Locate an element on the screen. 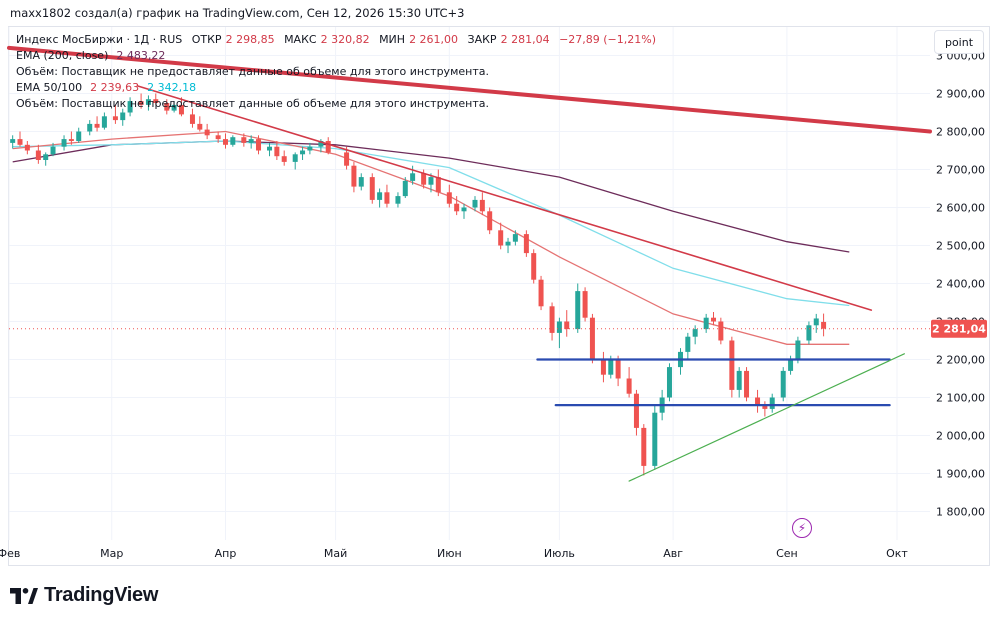 Image resolution: width=1000 pixels, height=624 pixels. ema50-value: 2 239,63 is located at coordinates (115, 87).